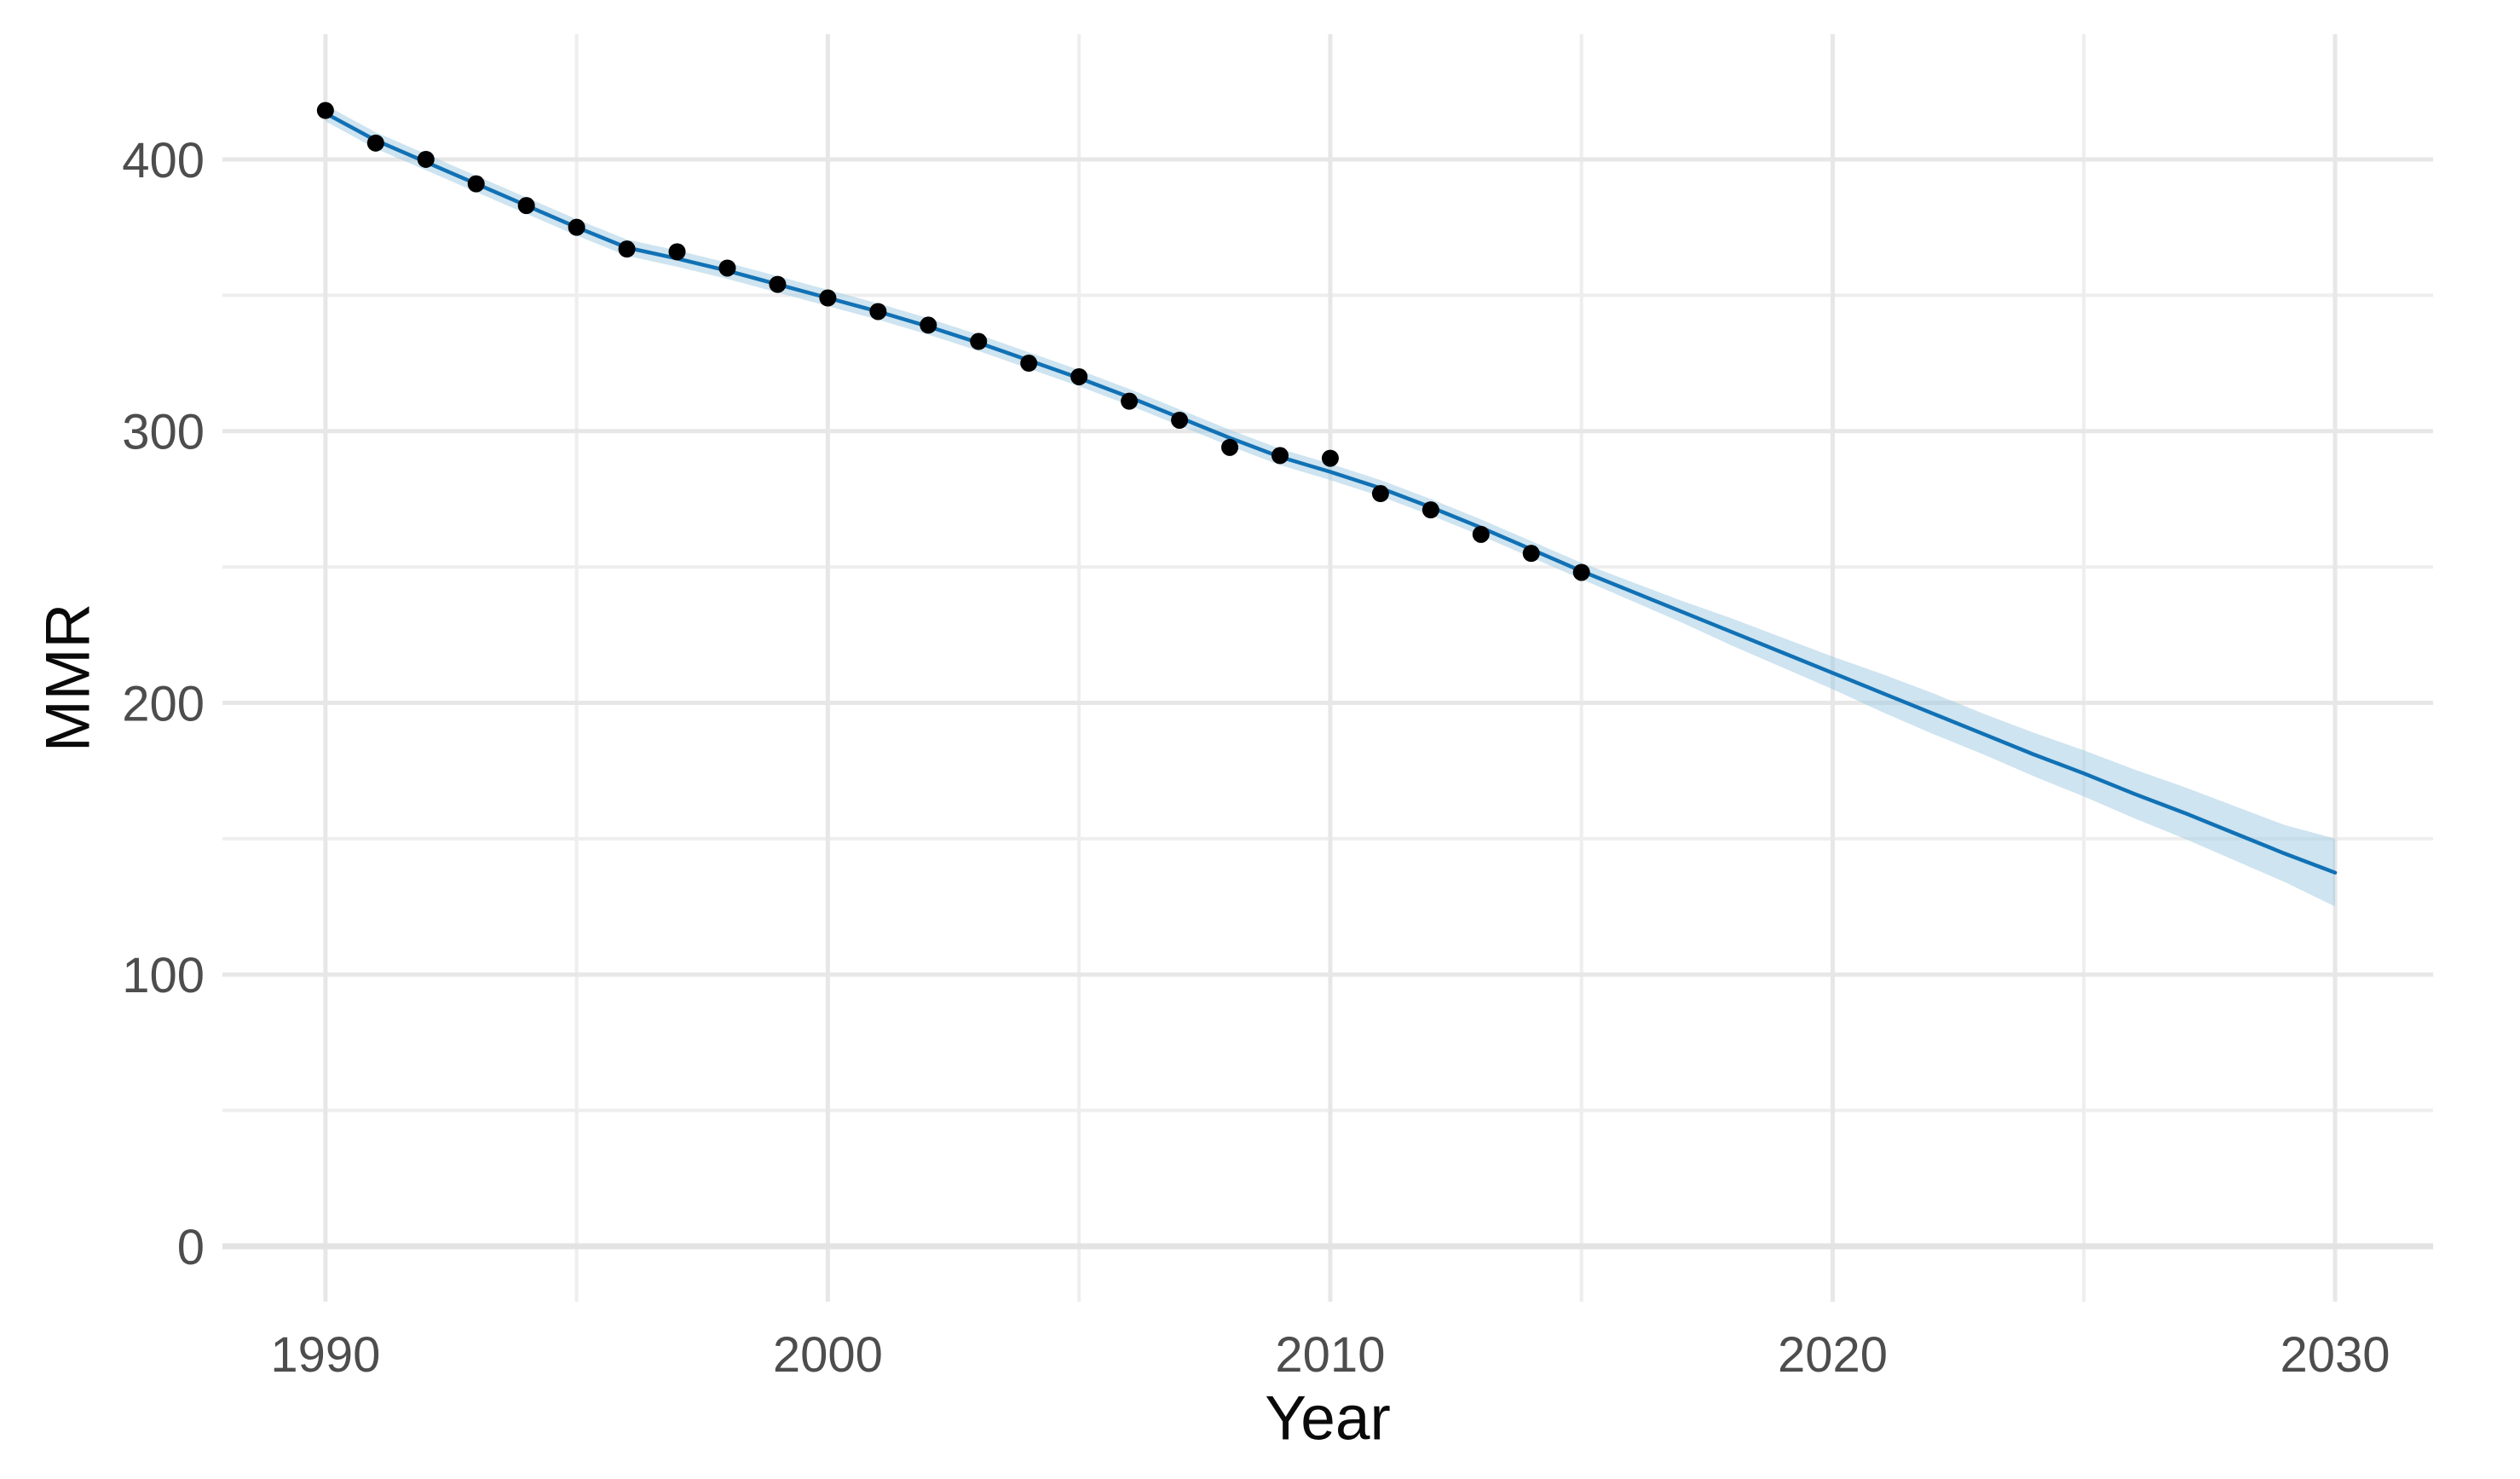  Describe the element at coordinates (191, 1247) in the screenshot. I see `y-tick-label: 0` at that location.